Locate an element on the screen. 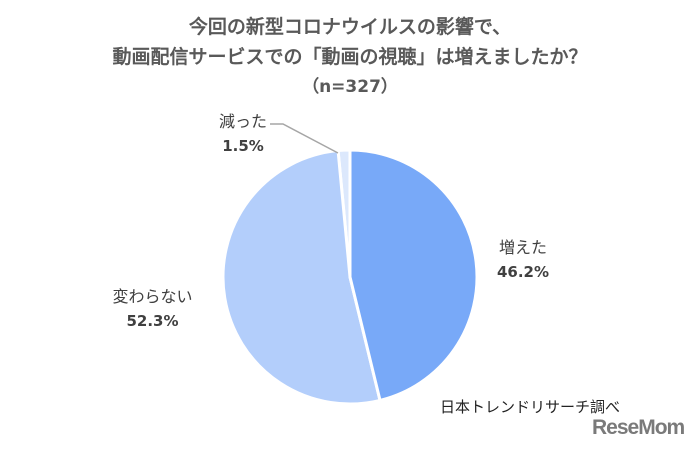  label-unchanged-name: 変わらない is located at coordinates (152, 296).